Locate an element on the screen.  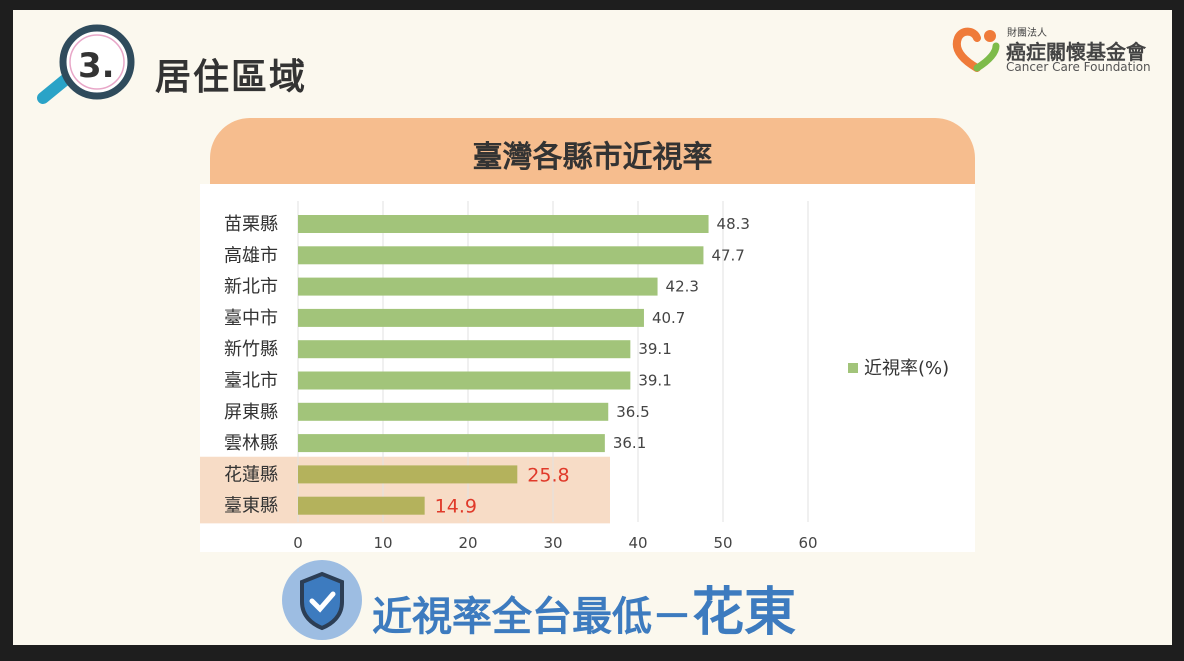
category-label: 新竹縣 is located at coordinates (251, 349).